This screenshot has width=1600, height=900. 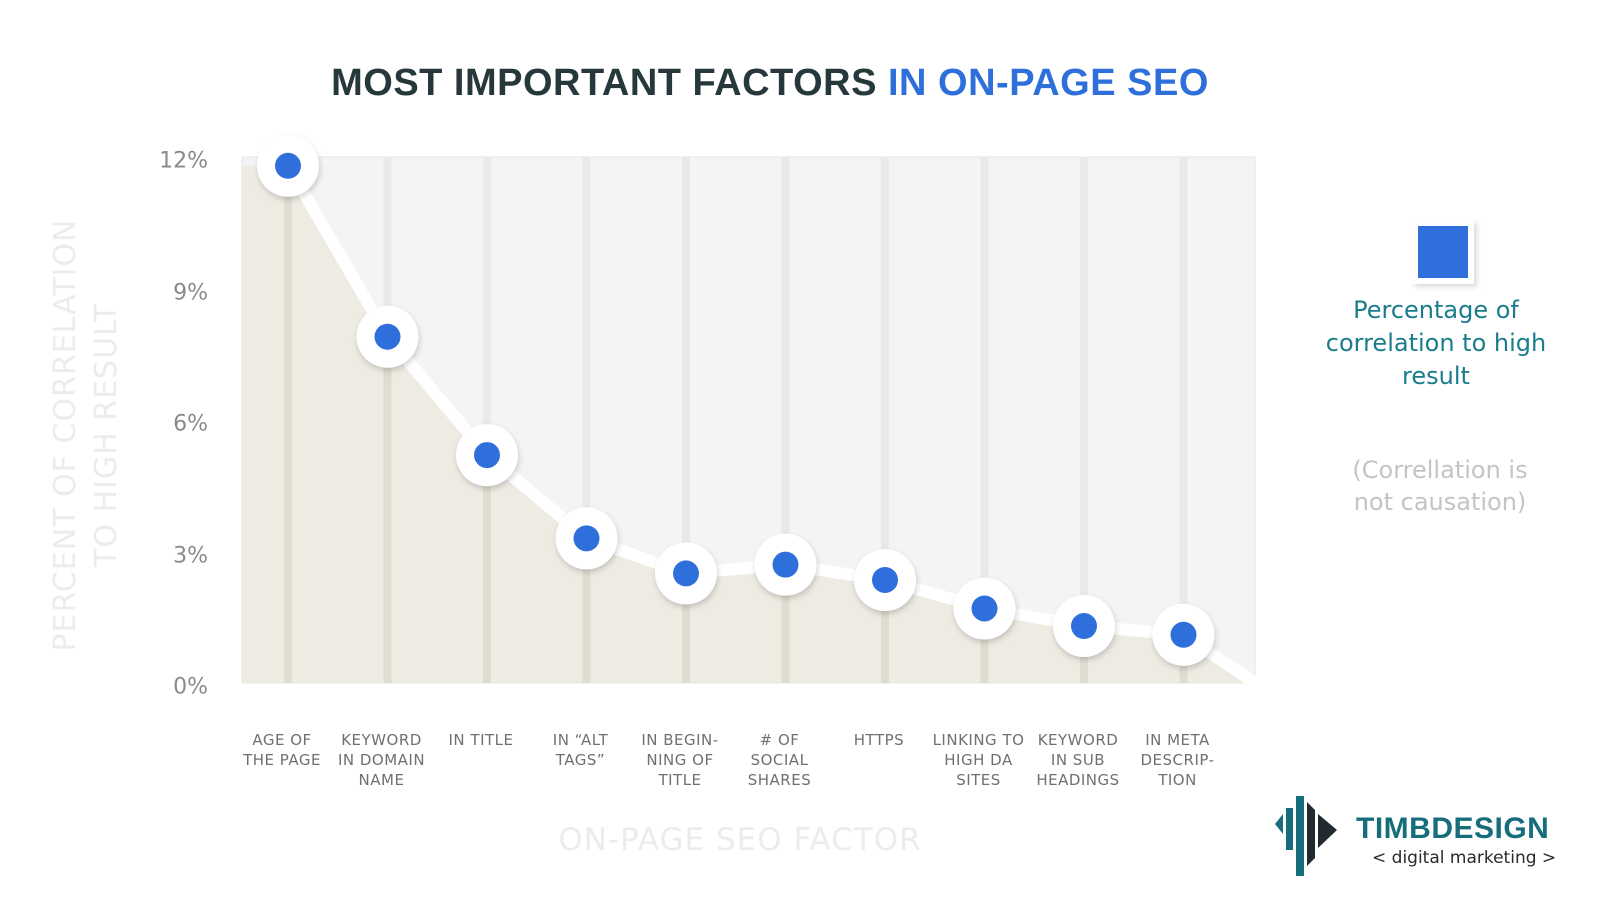 What do you see at coordinates (190, 424) in the screenshot?
I see `y-tick-label: 6%` at bounding box center [190, 424].